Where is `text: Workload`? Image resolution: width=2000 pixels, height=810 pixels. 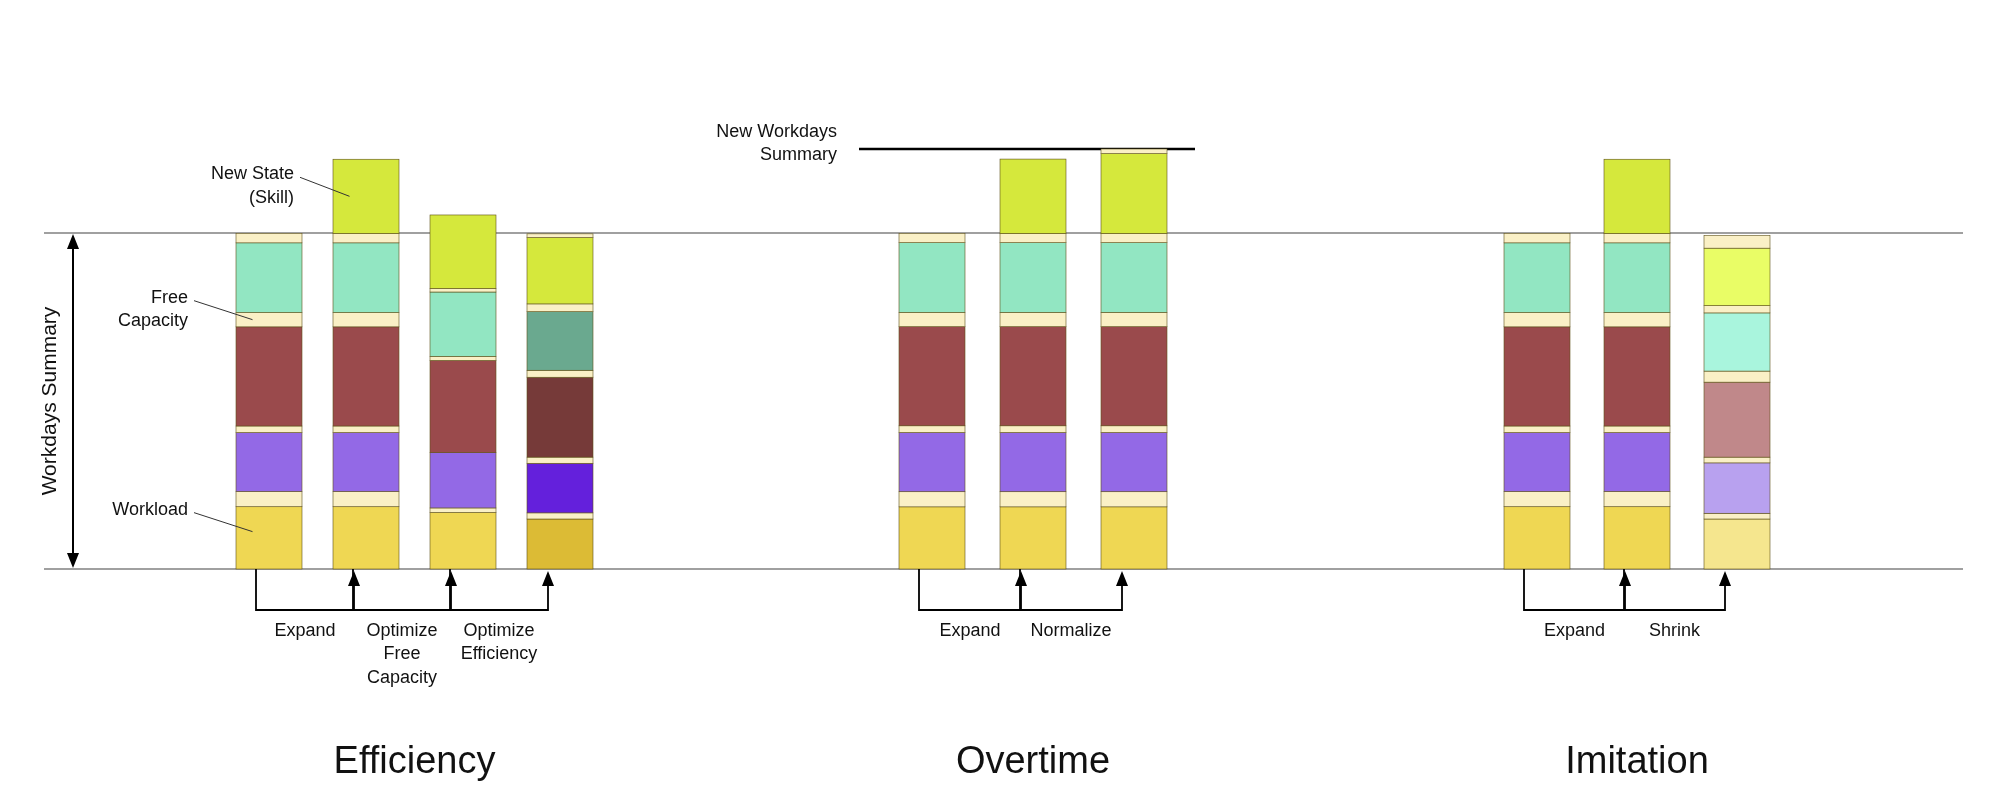 text: Workload is located at coordinates (150, 508).